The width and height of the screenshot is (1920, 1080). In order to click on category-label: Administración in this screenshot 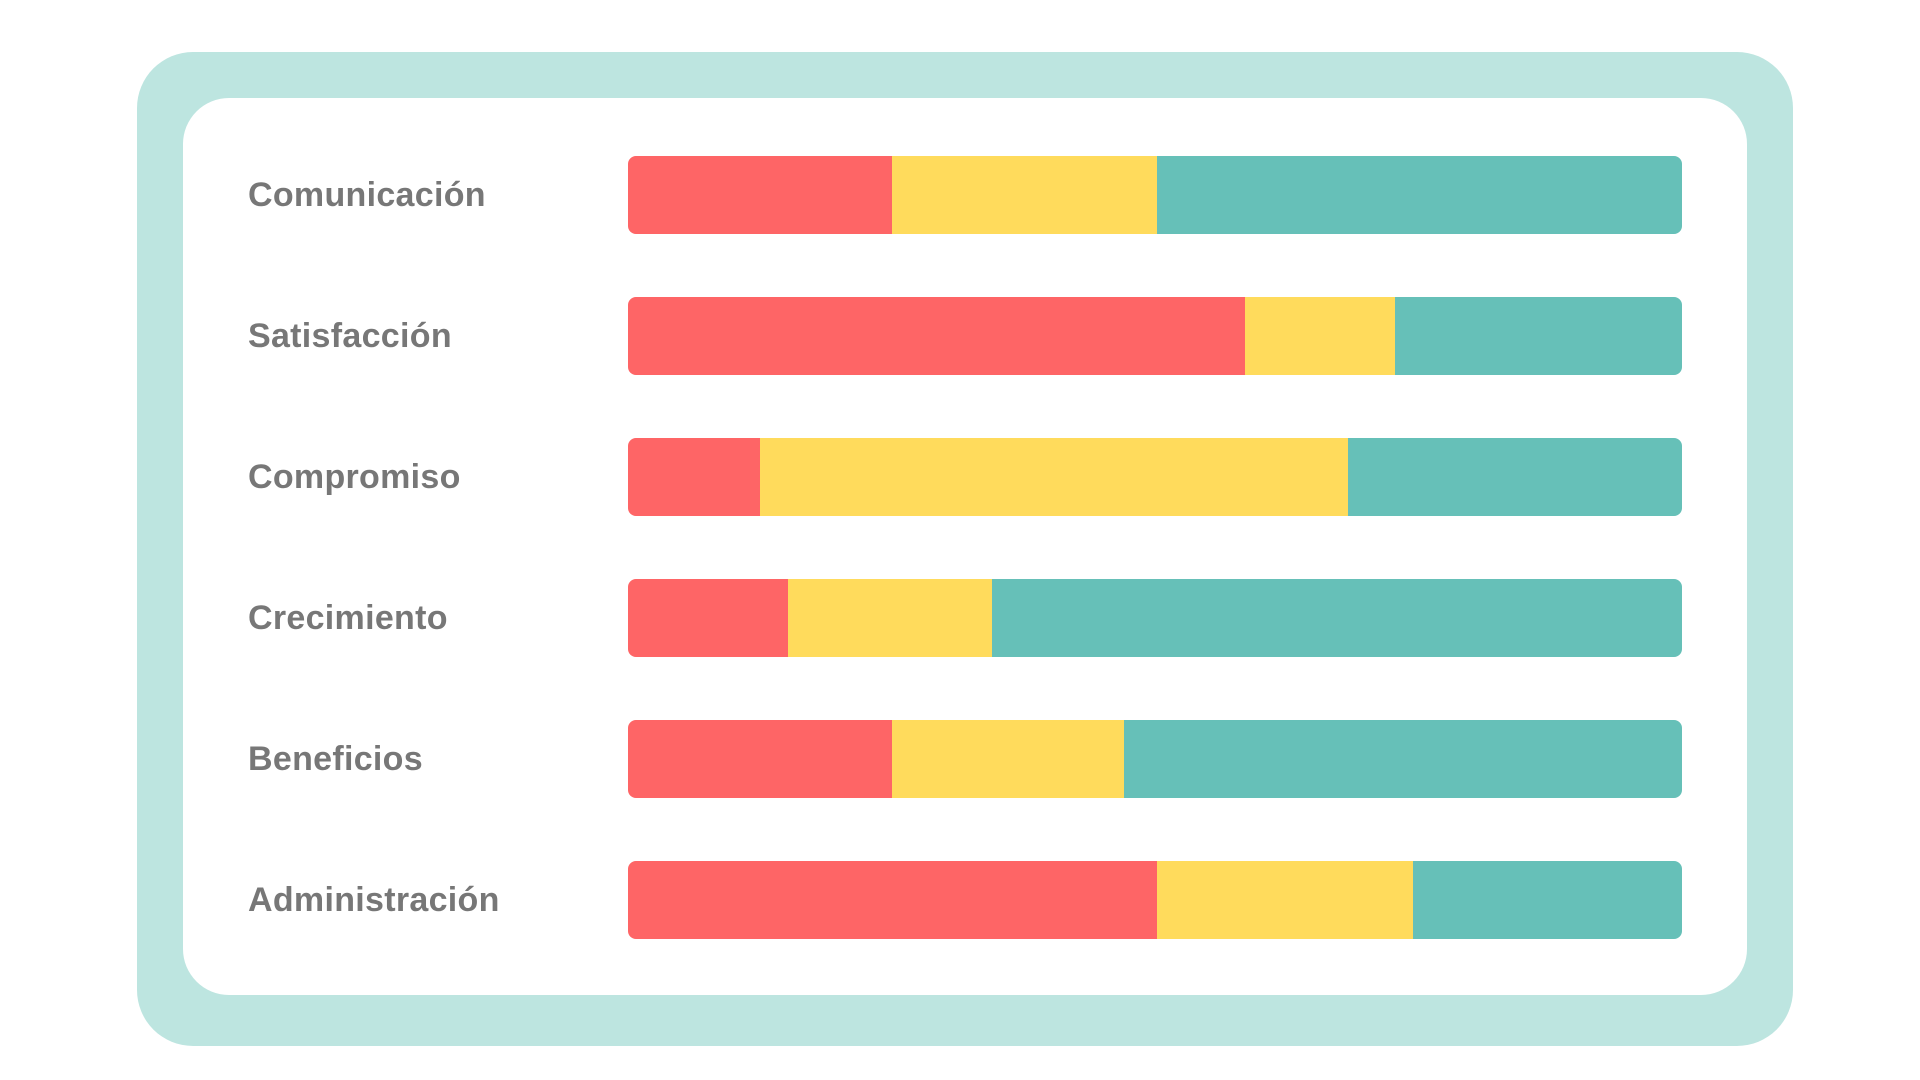, I will do `click(374, 900)`.